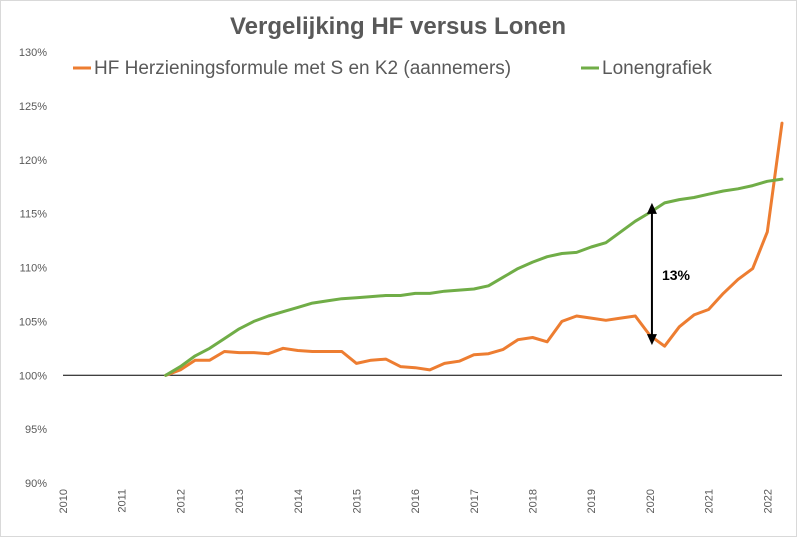 This screenshot has width=797, height=537. I want to click on x-tick-label: 2021, so click(710, 501).